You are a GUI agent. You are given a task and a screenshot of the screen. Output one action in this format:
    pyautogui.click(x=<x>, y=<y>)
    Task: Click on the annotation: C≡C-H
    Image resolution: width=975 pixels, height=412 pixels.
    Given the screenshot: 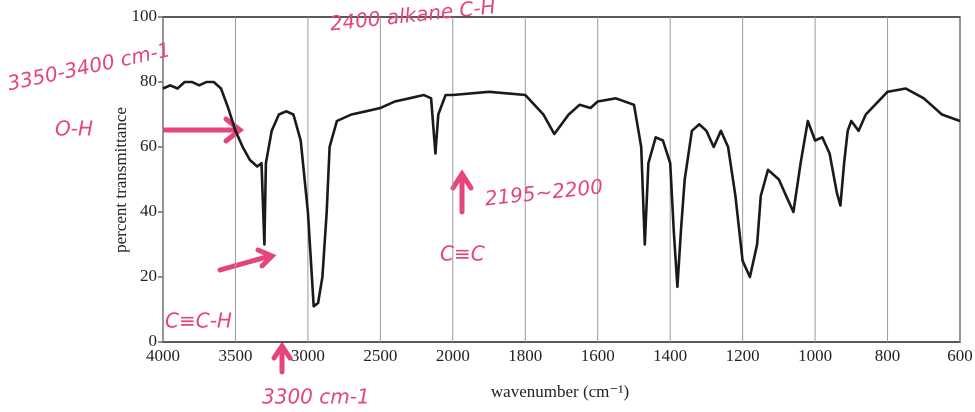 What is the action you would take?
    pyautogui.click(x=198, y=321)
    